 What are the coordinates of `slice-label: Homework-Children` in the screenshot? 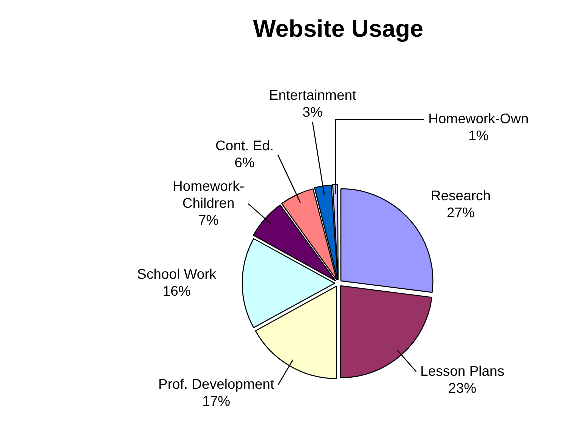 It's located at (208, 194).